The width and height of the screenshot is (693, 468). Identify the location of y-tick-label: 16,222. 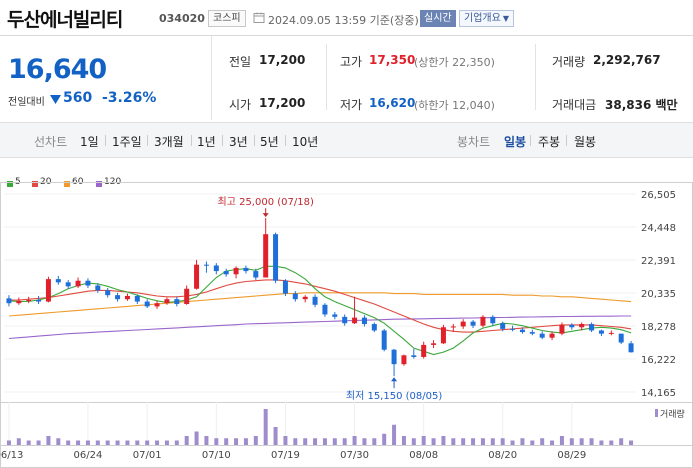
(658, 360).